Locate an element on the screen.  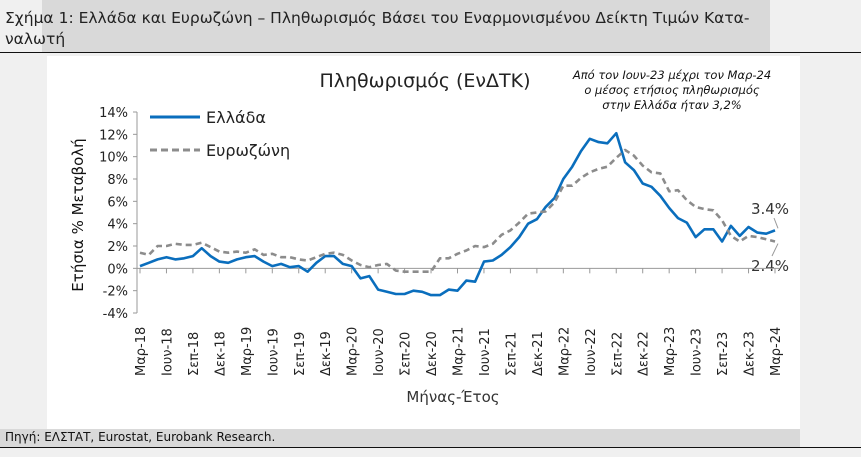
x-tick-label: Μαρ-19 is located at coordinates (247, 351).